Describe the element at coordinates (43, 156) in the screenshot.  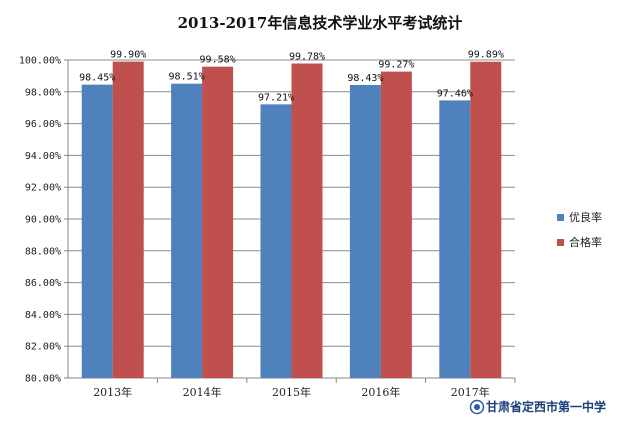
I see `y-tick-label: 94.00%` at that location.